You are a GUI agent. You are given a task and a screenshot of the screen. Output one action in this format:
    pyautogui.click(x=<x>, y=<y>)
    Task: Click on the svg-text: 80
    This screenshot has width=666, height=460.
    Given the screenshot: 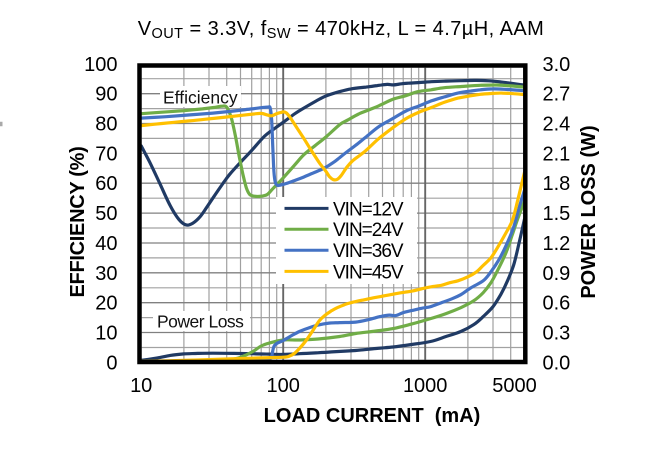 What is the action you would take?
    pyautogui.click(x=106, y=125)
    